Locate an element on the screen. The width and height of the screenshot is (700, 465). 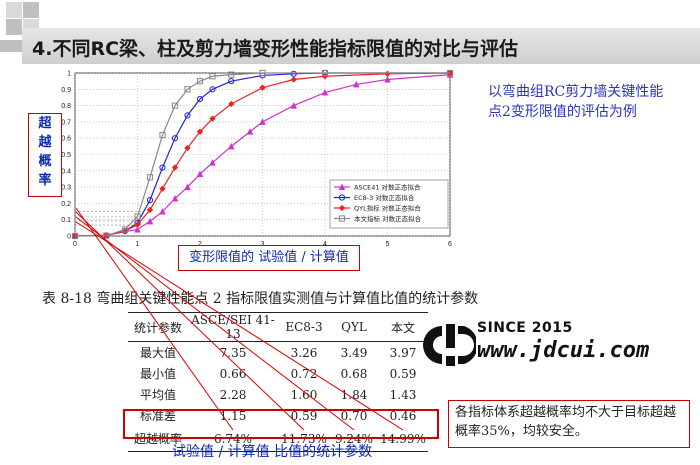
bottom-caption: 试验值 / 计算值 比值的统计参数 is located at coordinates (272, 452).